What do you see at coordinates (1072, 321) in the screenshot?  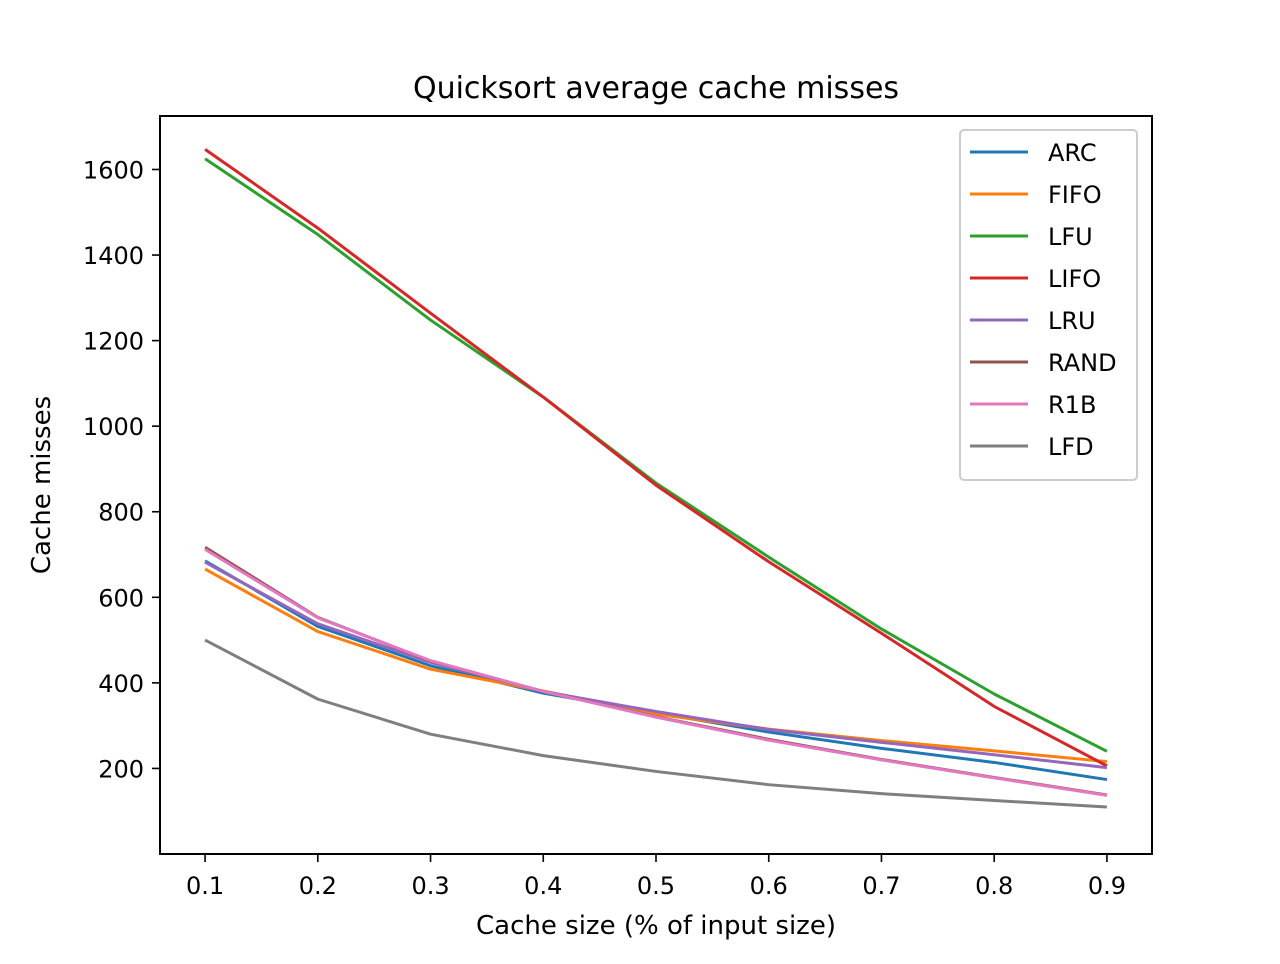 I see `legend-label-lru: LRU` at bounding box center [1072, 321].